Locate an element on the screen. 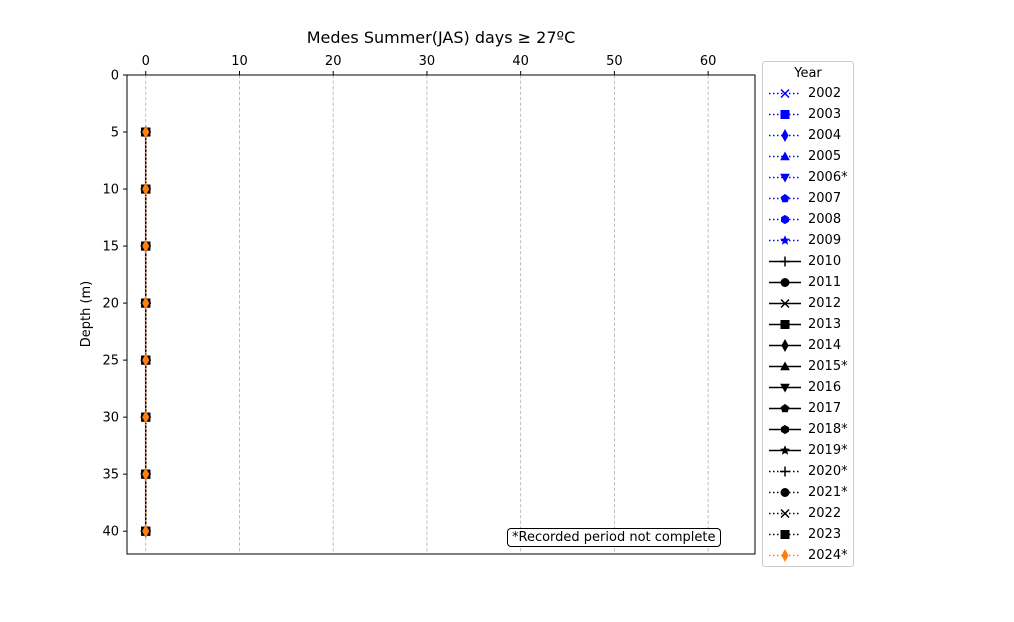 The image size is (1014, 622). legend-item: 2008 is located at coordinates (808, 219).